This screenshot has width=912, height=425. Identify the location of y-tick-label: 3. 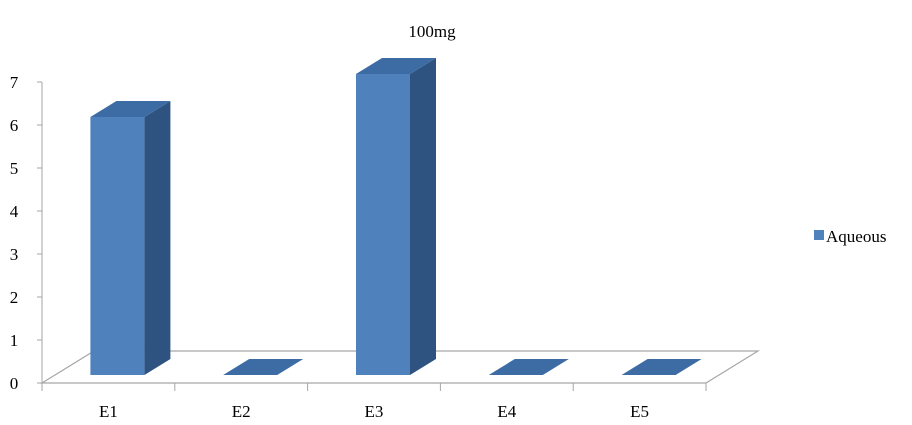
(14, 254).